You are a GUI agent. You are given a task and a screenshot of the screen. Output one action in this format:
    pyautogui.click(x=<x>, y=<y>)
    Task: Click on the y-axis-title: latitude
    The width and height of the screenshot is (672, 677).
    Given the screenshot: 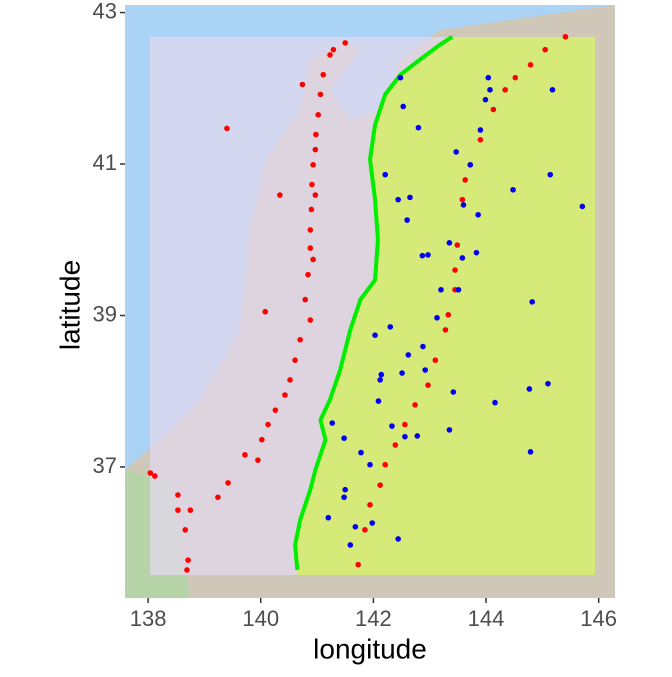 What is the action you would take?
    pyautogui.click(x=69, y=305)
    